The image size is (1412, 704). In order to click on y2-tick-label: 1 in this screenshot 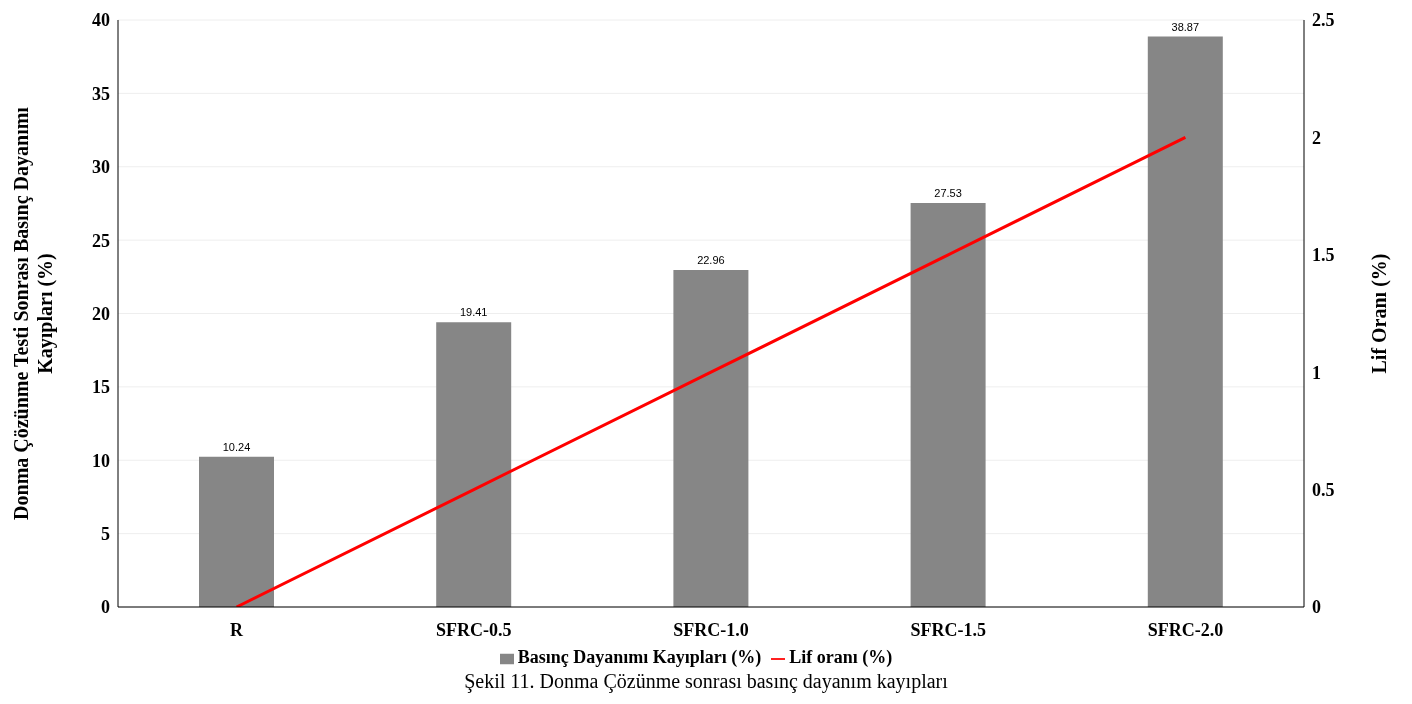, I will do `click(1316, 372)`.